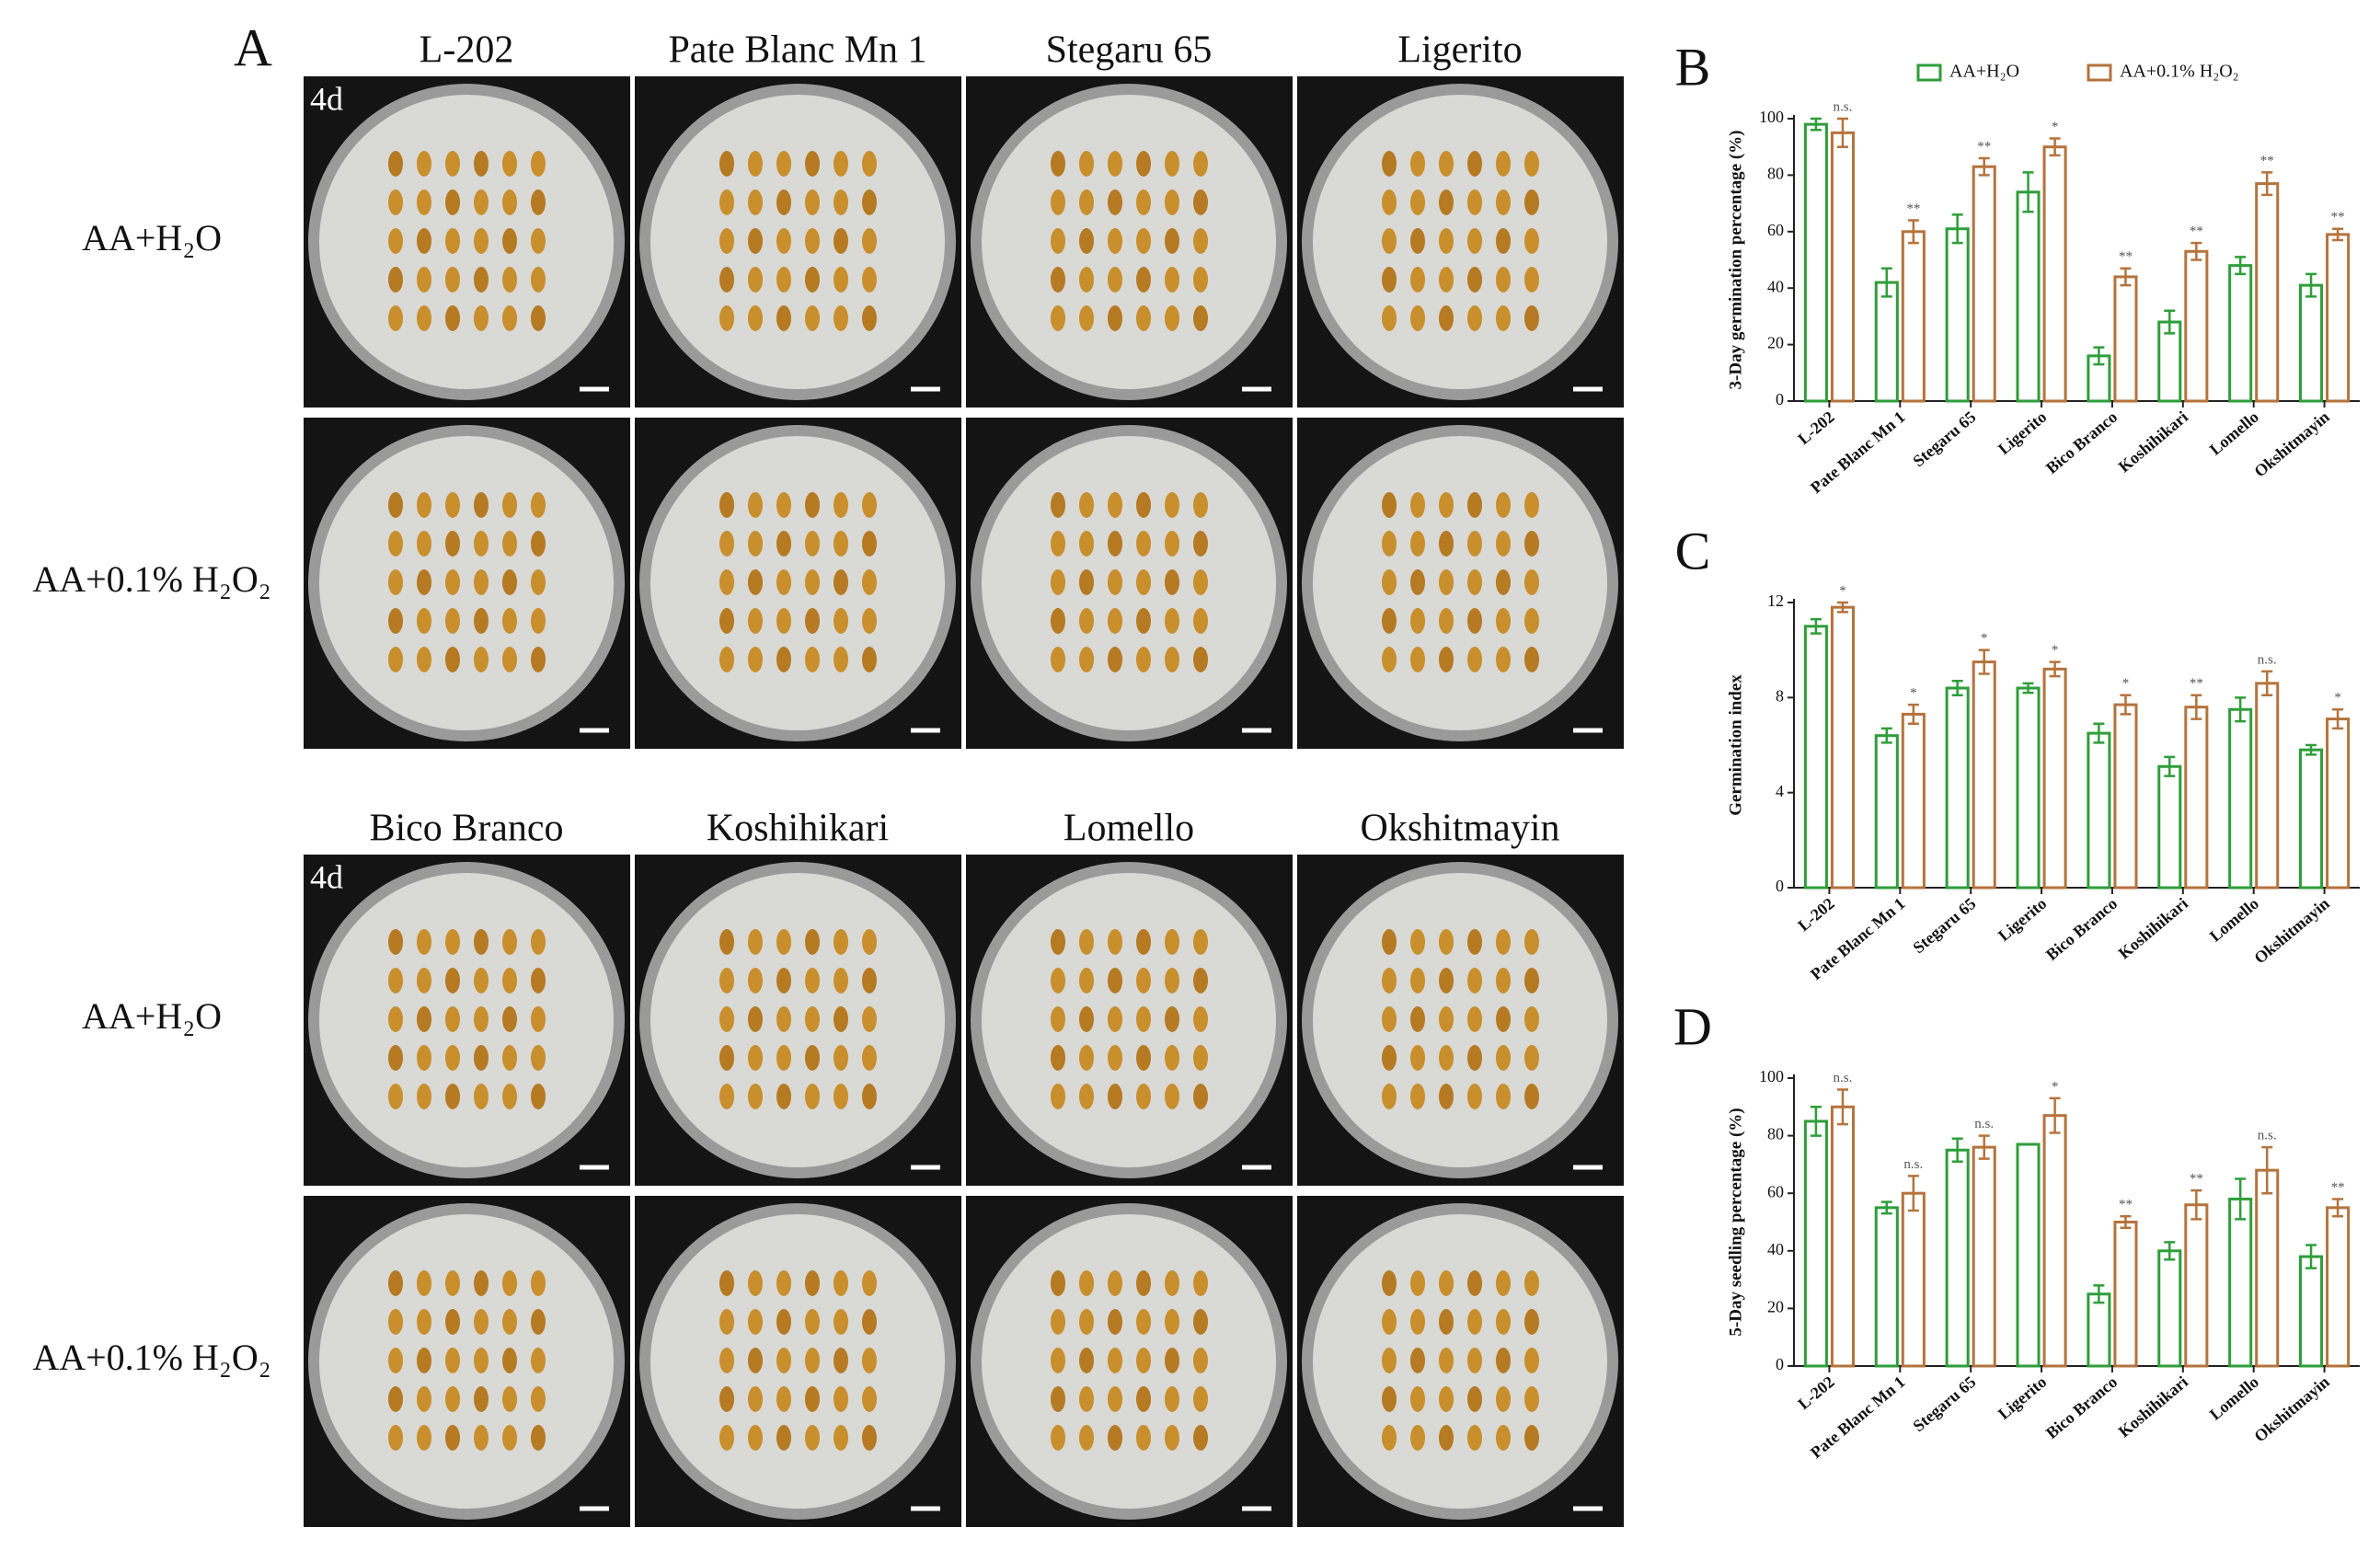  I want to click on y-axis-label: 3-Day germination percentage (%), so click(1735, 260).